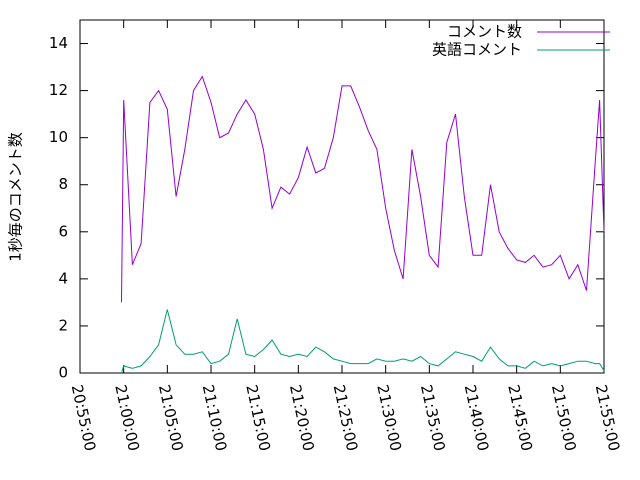 The image size is (640, 480). What do you see at coordinates (389, 418) in the screenshot?
I see `x-tick-label: 21:30:00` at bounding box center [389, 418].